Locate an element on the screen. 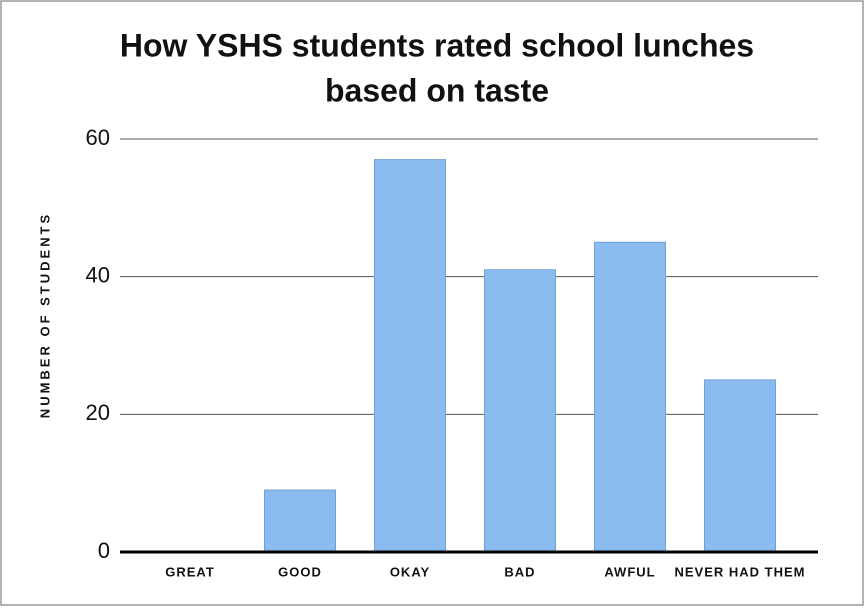 This screenshot has height=608, width=866. x-tick-label: OKAY is located at coordinates (410, 571).